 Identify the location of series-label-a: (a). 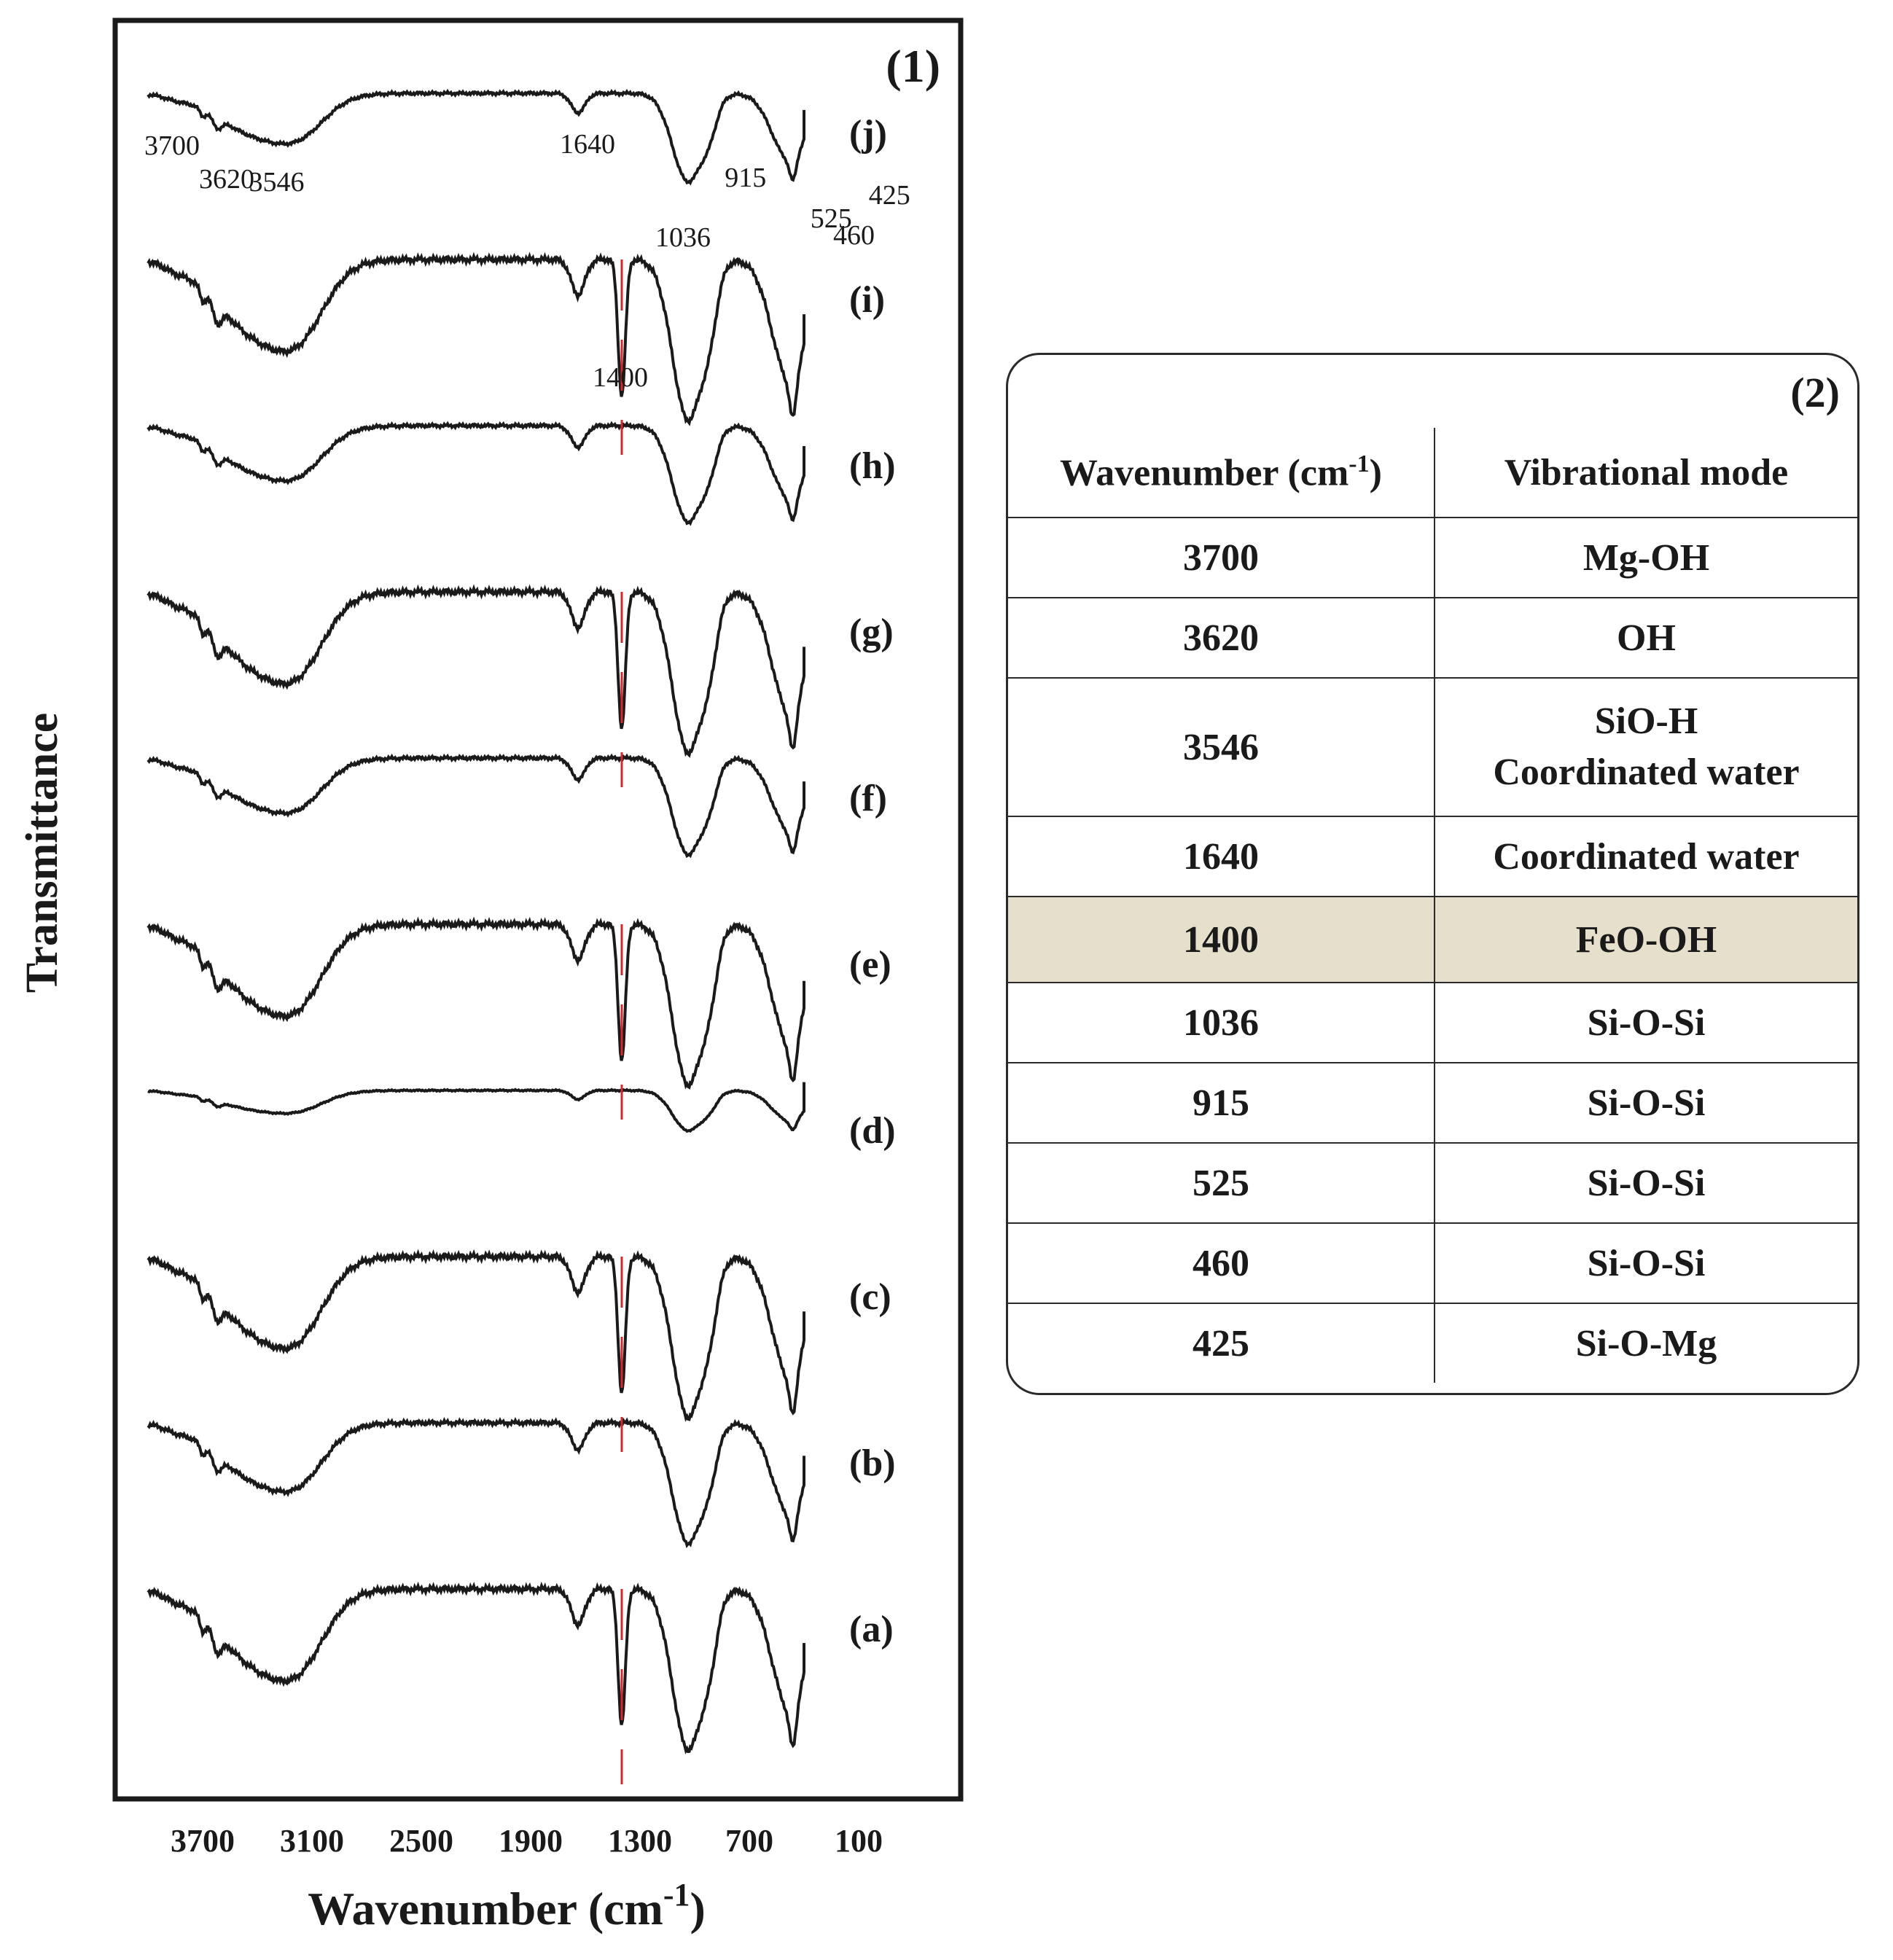
(872, 1630).